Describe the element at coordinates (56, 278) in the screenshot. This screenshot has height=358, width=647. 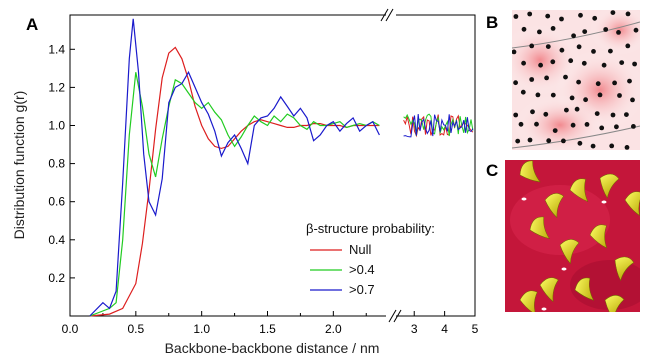
I see `y-tick-label: 0.2` at that location.